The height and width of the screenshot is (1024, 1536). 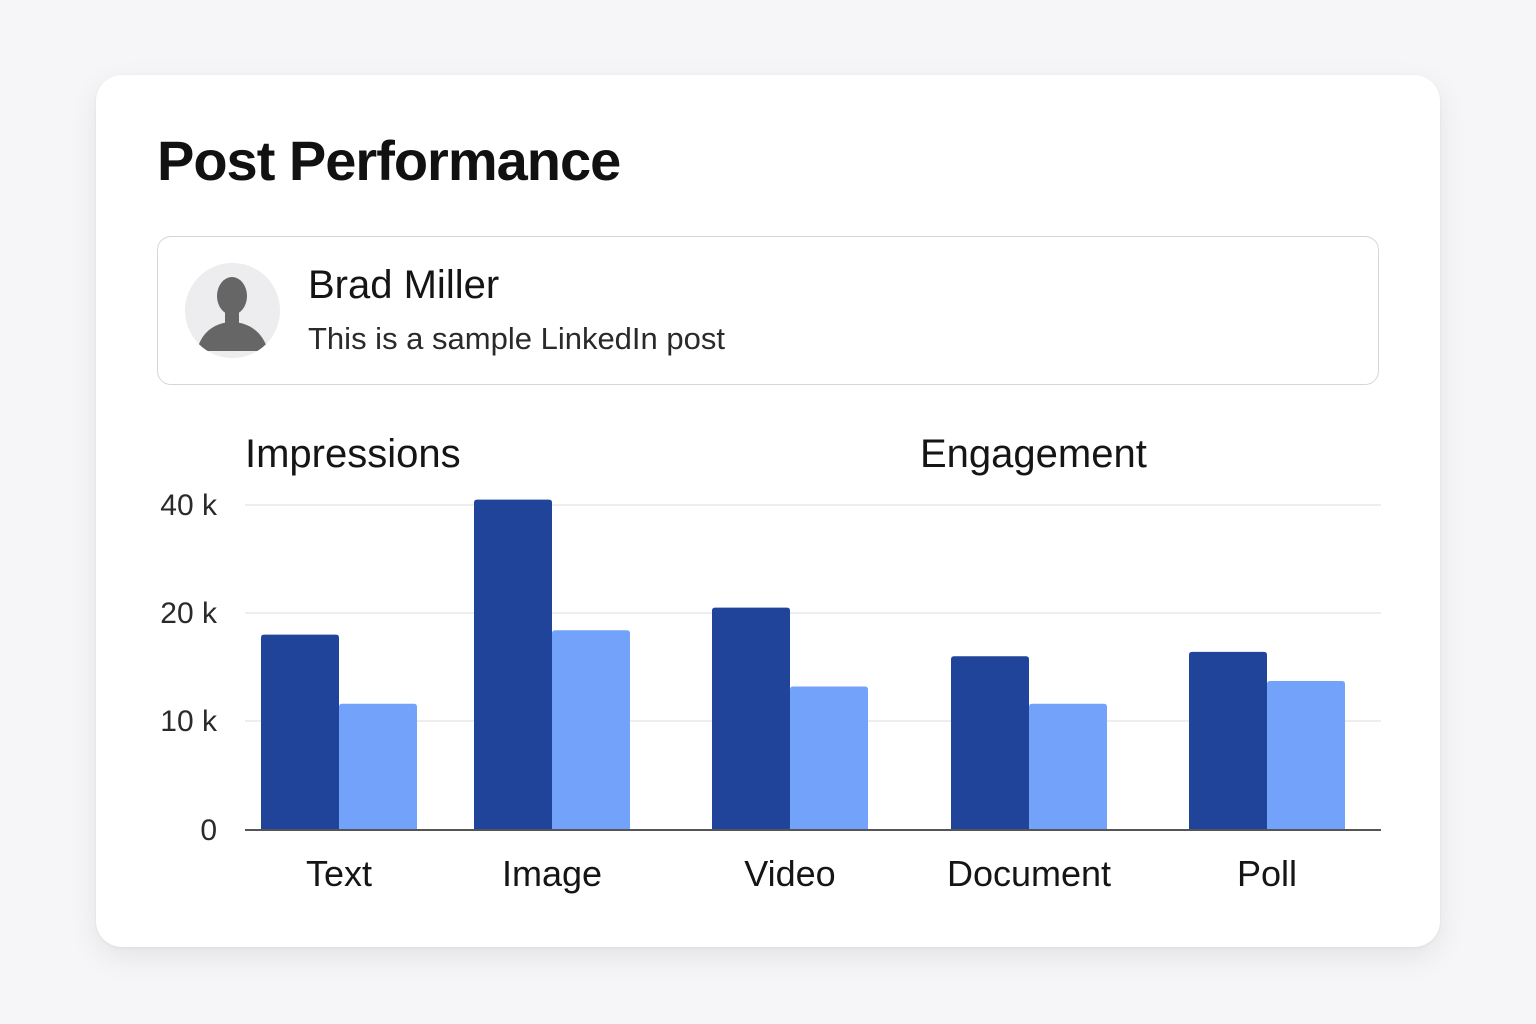 I want to click on avatar, so click(x=232, y=310).